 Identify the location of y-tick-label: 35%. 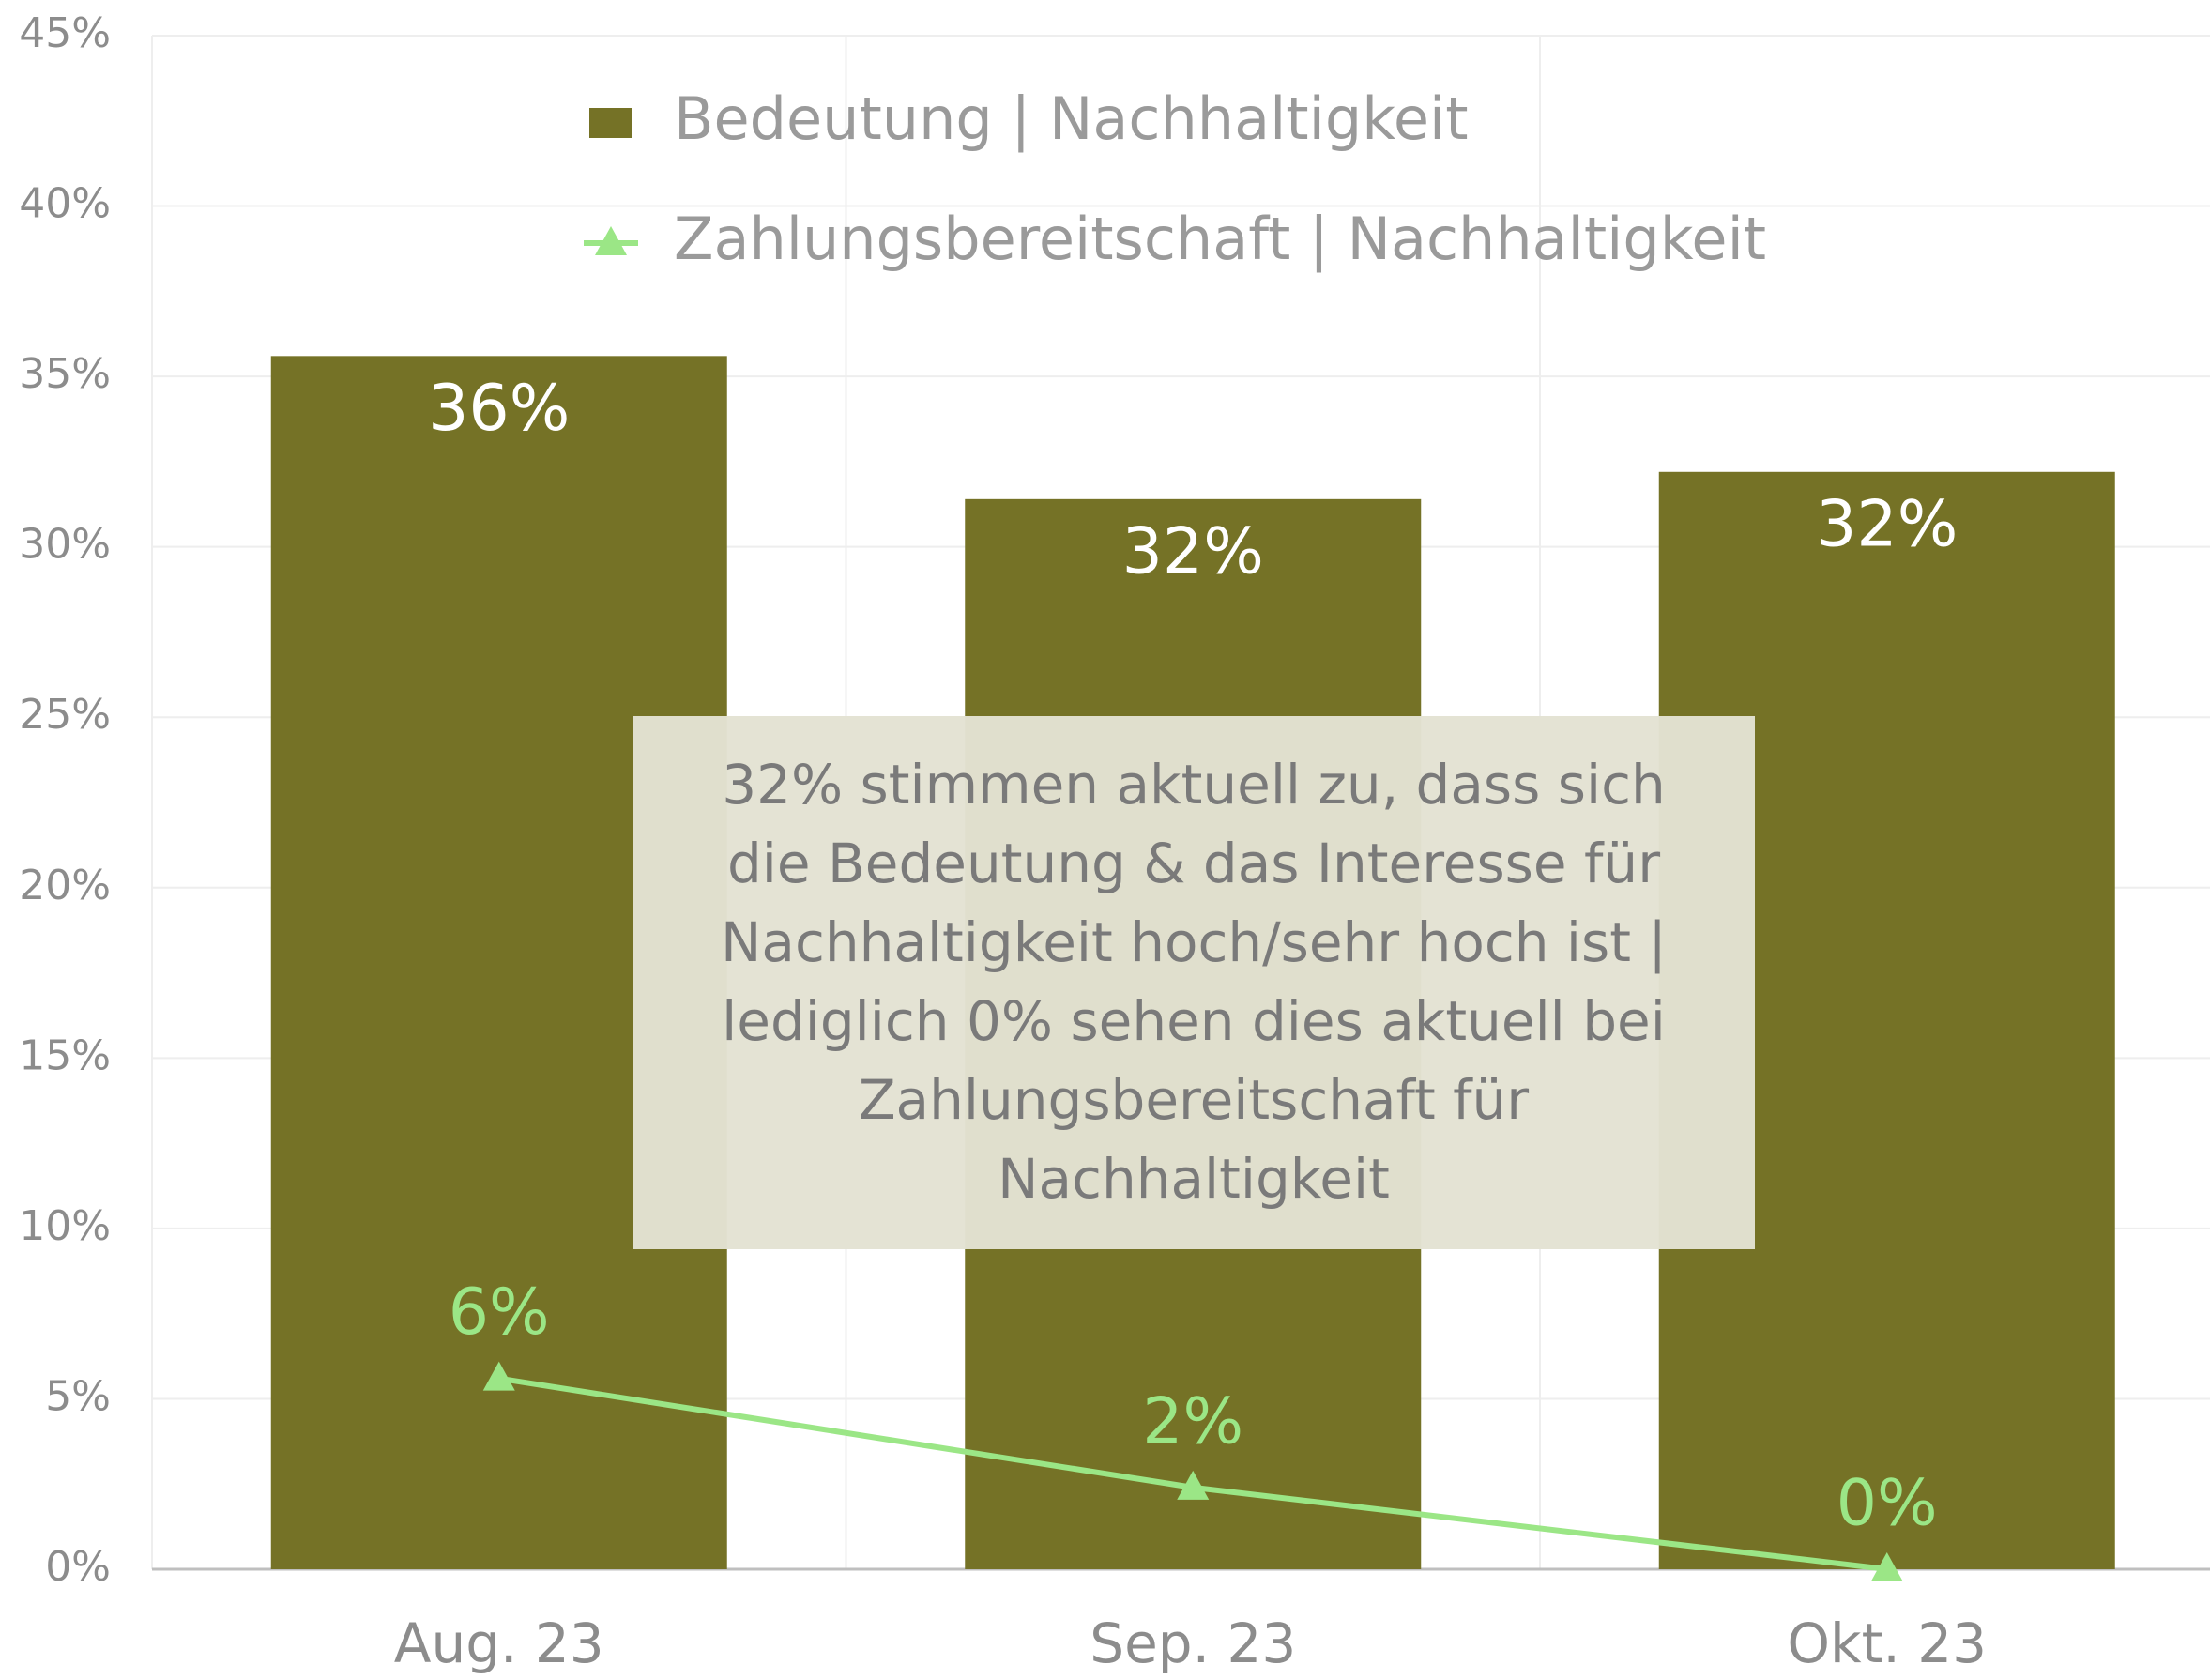
(65, 374).